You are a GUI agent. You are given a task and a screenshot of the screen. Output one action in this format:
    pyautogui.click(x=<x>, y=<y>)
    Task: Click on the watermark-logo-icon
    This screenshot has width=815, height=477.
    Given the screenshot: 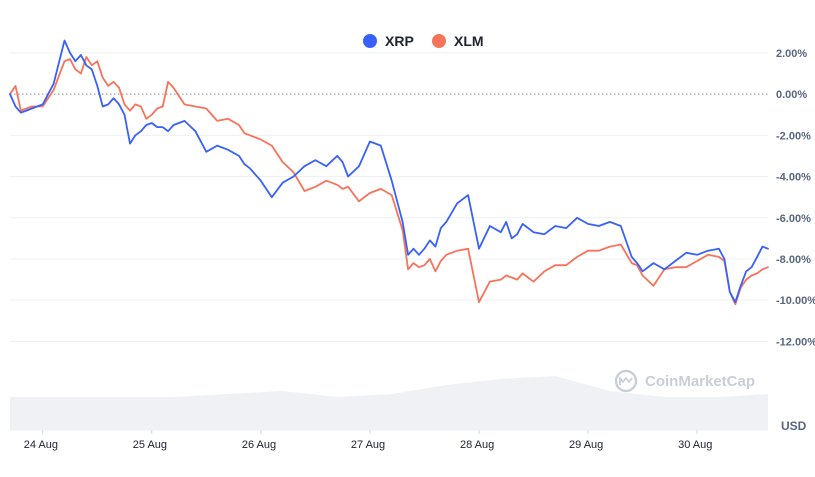 What is the action you would take?
    pyautogui.click(x=626, y=381)
    